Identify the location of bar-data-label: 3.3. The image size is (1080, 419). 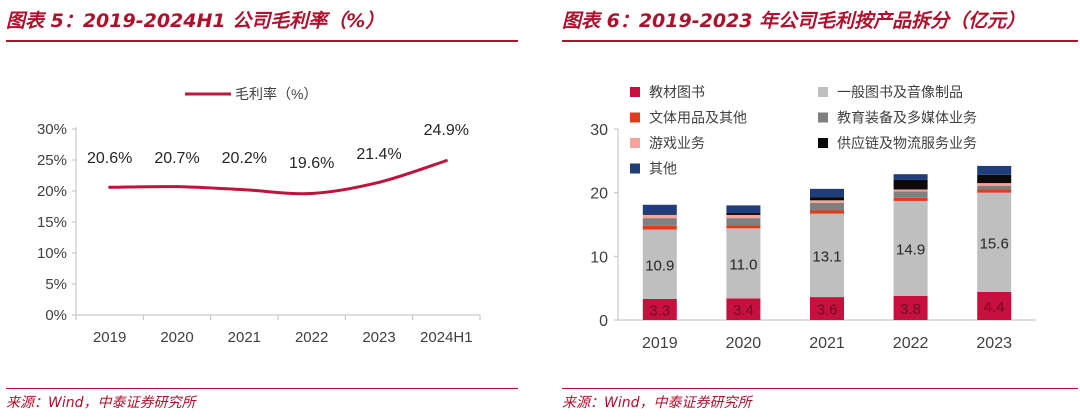
(659, 310).